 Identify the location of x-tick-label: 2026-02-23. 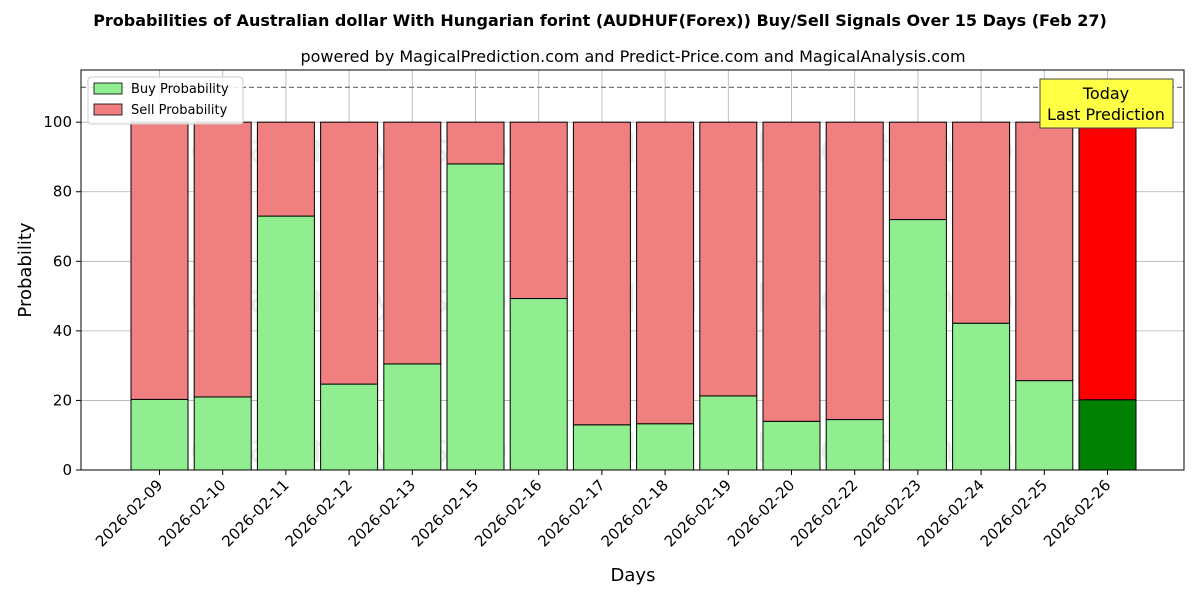
(887, 513).